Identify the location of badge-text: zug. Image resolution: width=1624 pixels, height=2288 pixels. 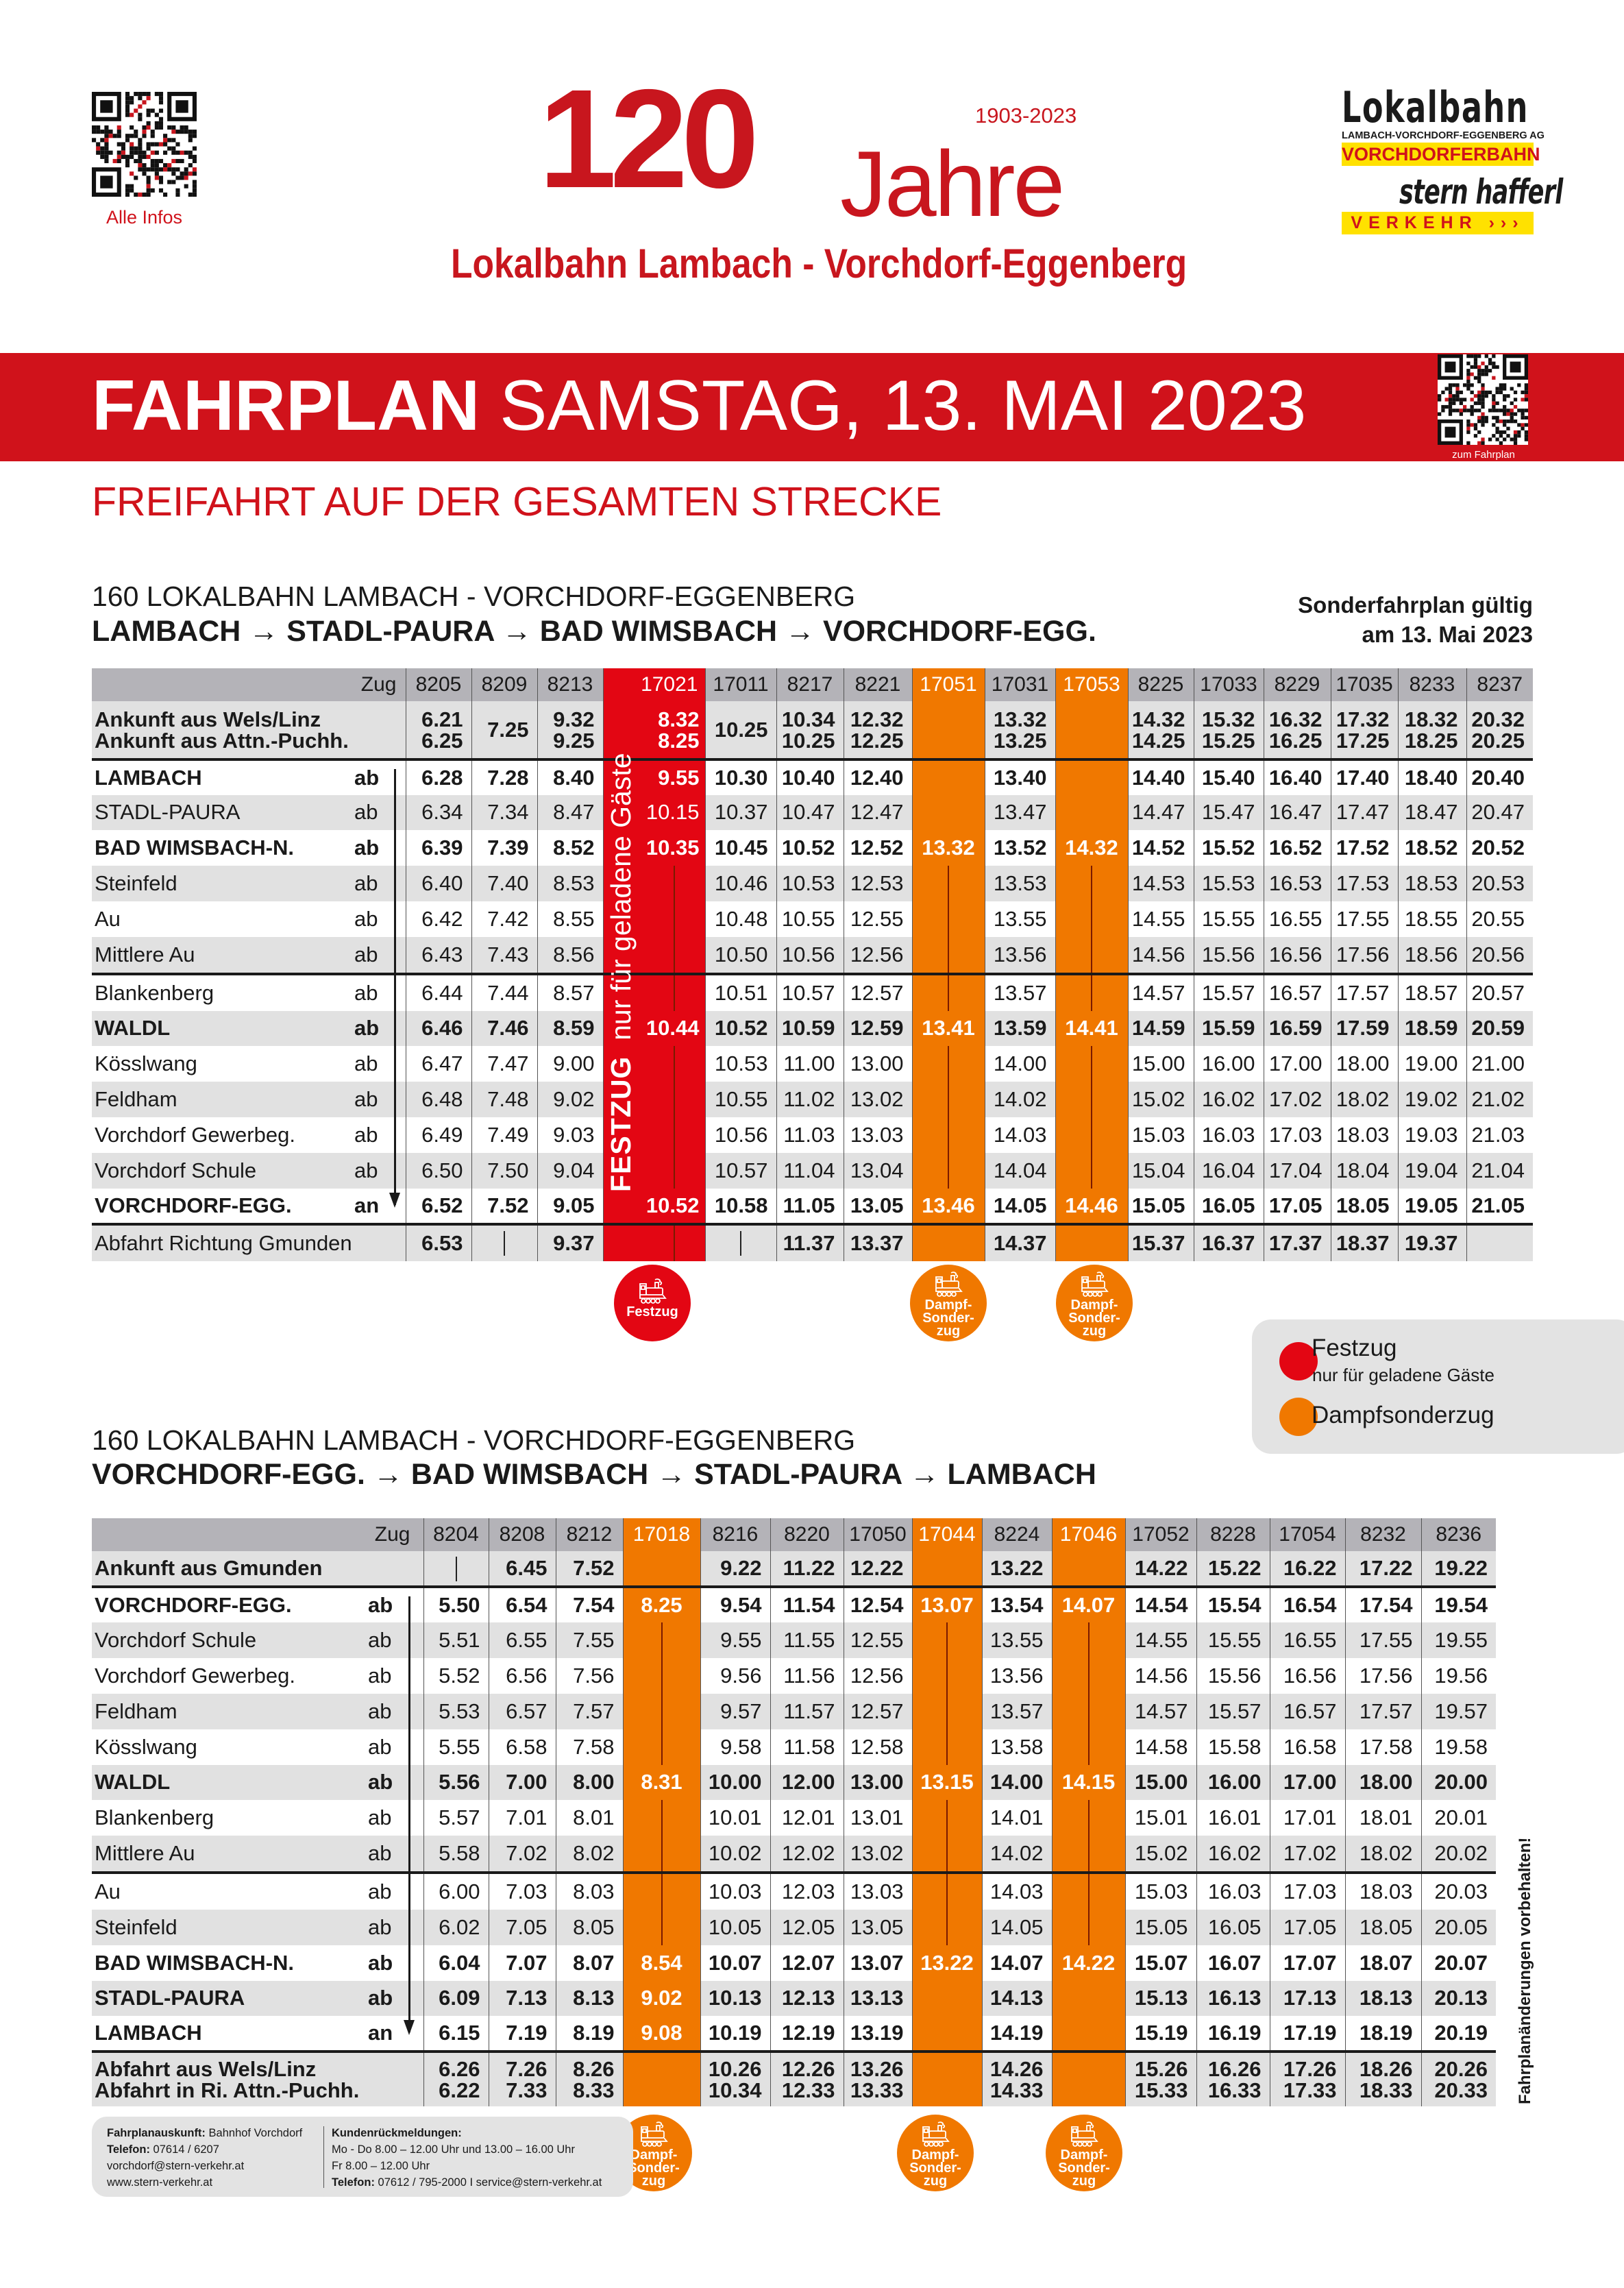
(1095, 1331).